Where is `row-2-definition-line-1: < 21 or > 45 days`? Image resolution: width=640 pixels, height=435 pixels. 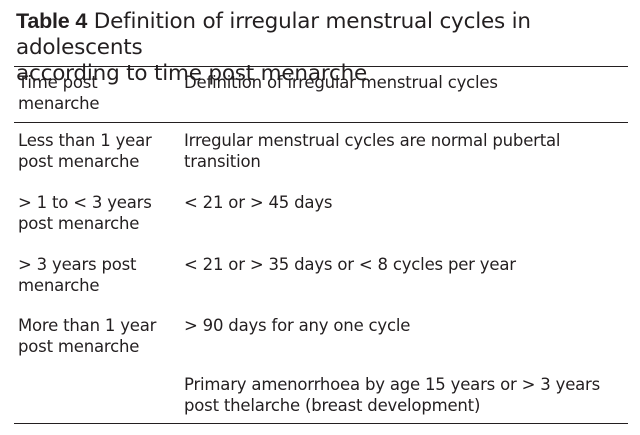
row-2-definition-line-1: < 21 or > 45 days is located at coordinates (258, 202).